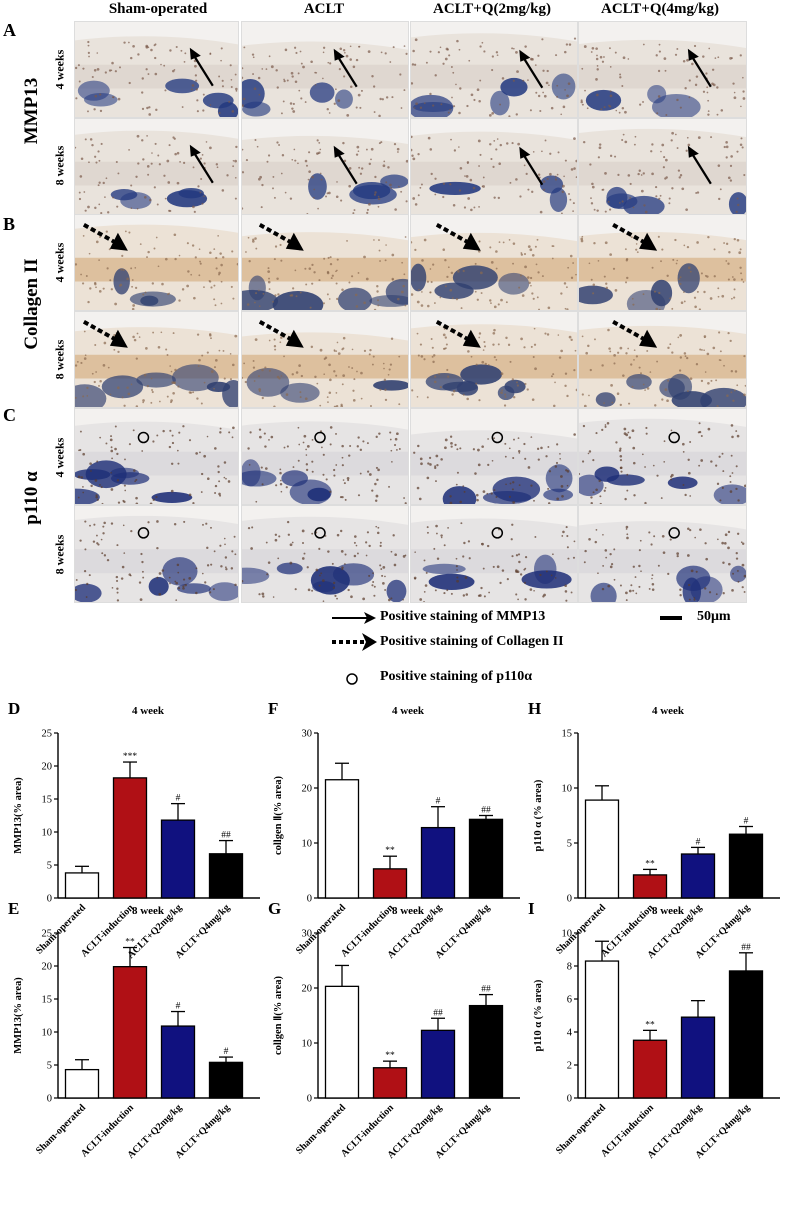 The height and width of the screenshot is (1220, 798). Describe the element at coordinates (491, 9) in the screenshot. I see `column-header-q2: ACLT+Q(2mg/kg)` at that location.